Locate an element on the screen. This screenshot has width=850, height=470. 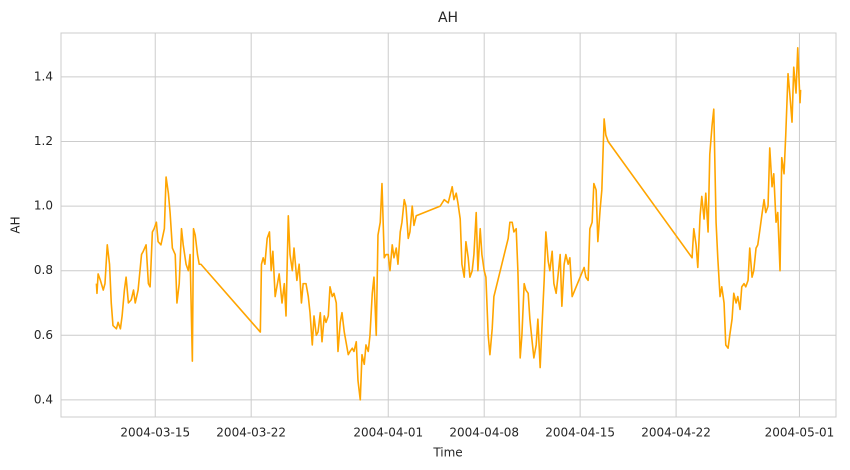
x-tick-label: 2004-04-08 is located at coordinates (484, 433).